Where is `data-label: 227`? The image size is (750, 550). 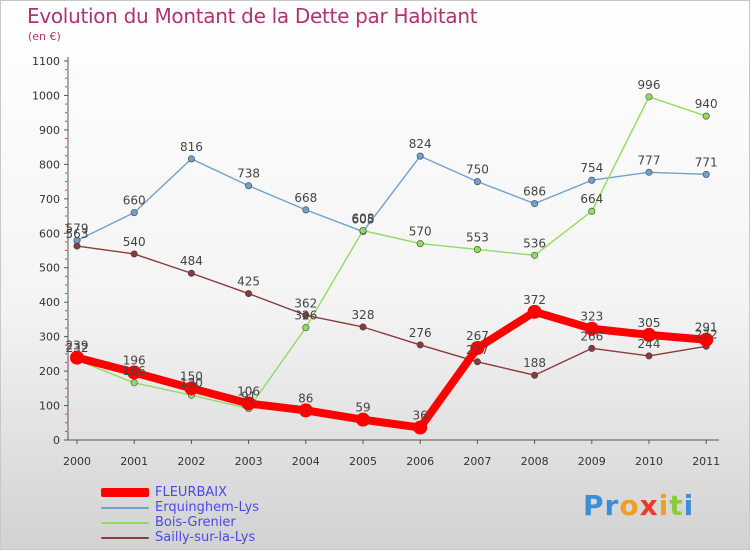
data-label: 227 is located at coordinates (477, 350).